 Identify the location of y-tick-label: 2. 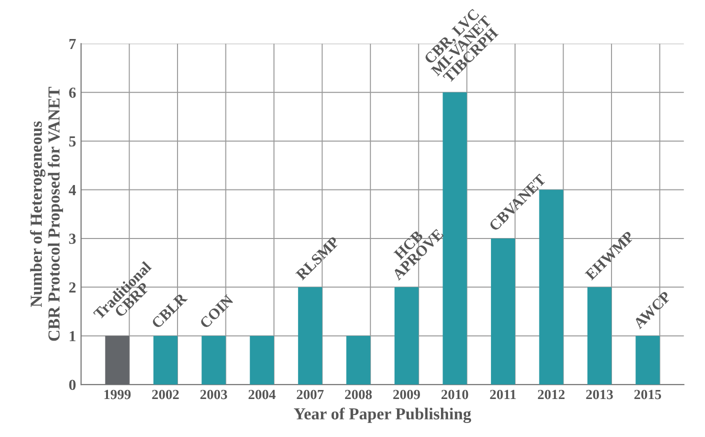
(72, 287).